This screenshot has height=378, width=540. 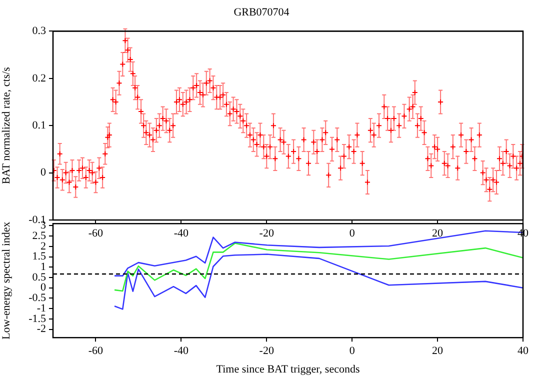 I want to click on y-tick-label: -2, so click(x=41, y=329).